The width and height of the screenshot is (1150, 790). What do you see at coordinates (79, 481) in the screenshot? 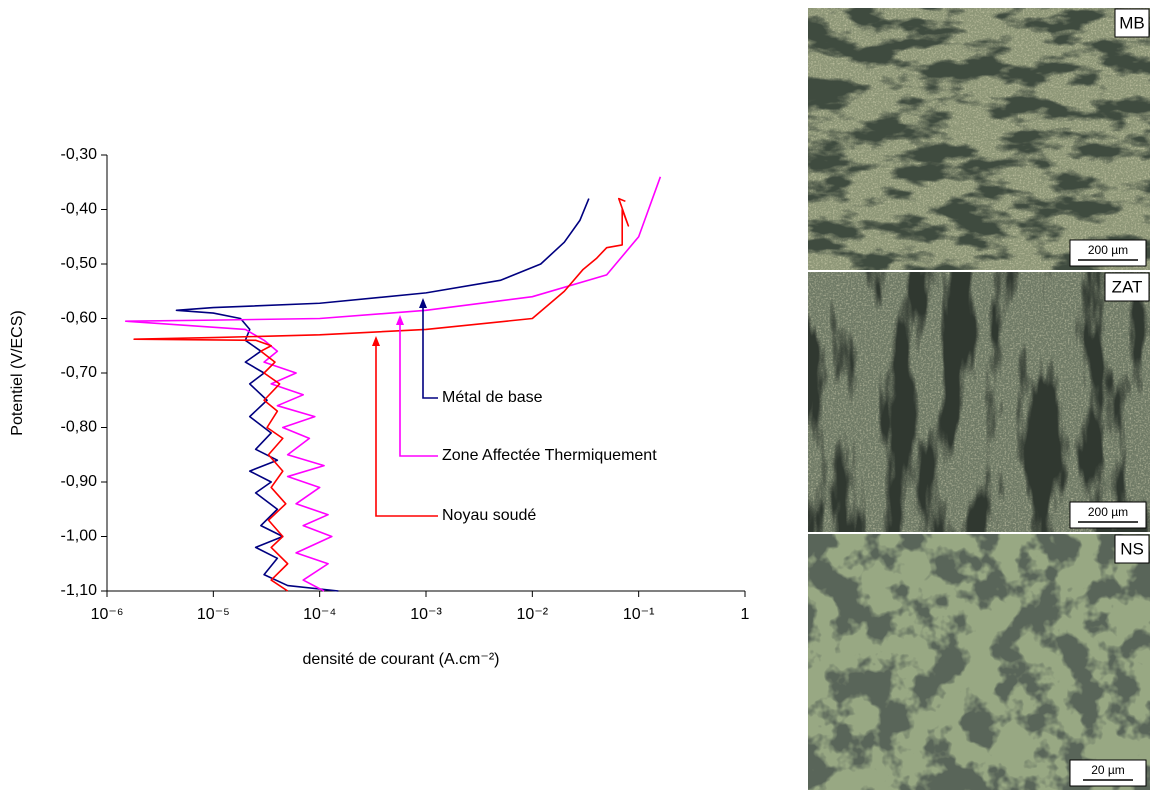
I see `y-tick-label: -0,90` at bounding box center [79, 481].